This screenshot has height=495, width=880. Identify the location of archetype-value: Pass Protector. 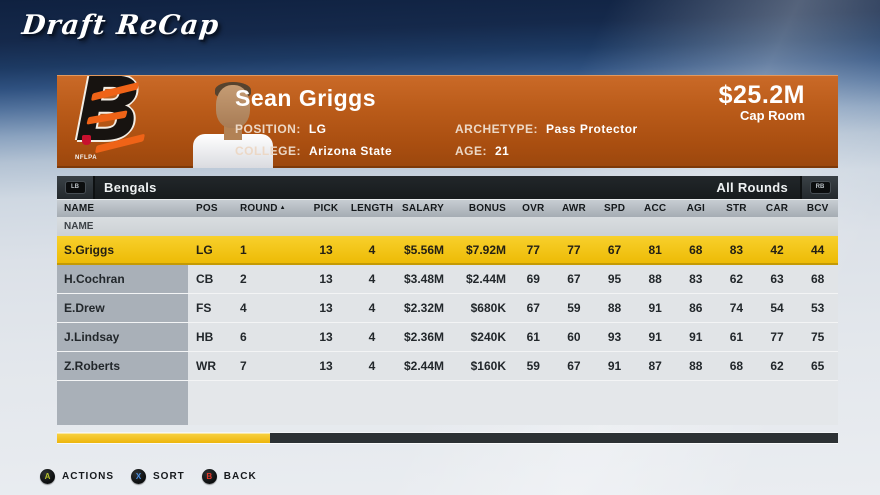
(592, 129).